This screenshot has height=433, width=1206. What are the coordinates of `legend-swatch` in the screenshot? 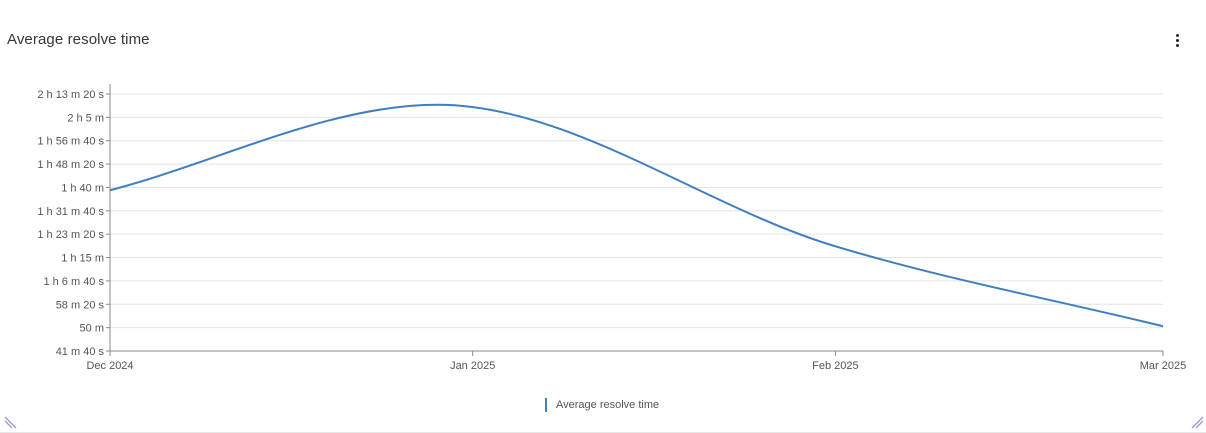 It's located at (546, 405).